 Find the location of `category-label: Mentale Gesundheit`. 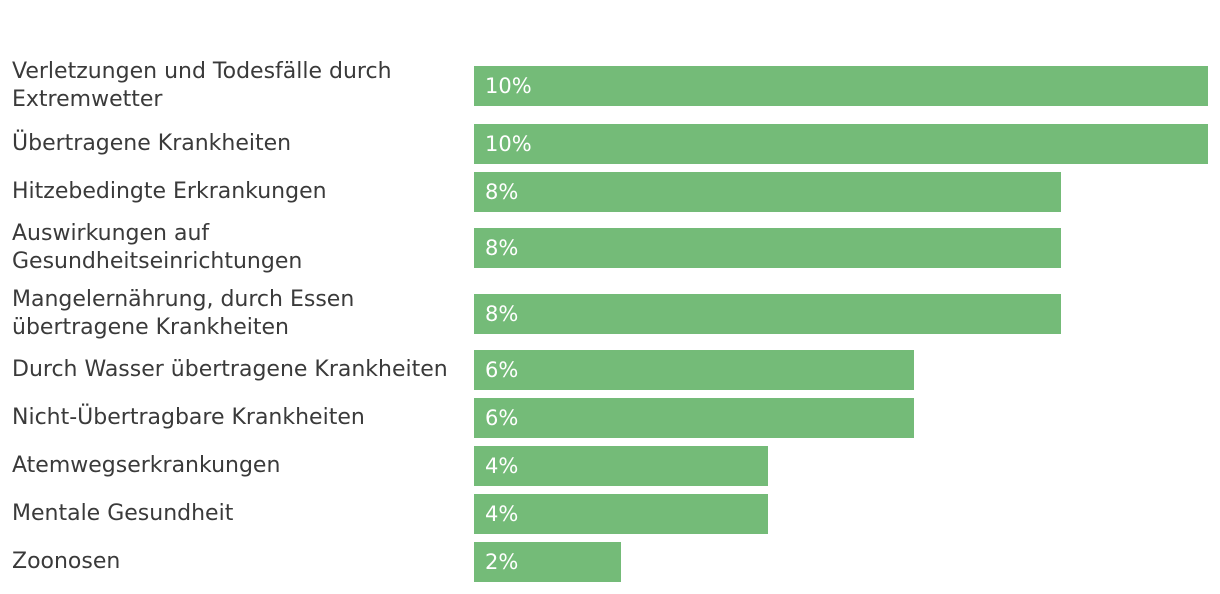

category-label: Mentale Gesundheit is located at coordinates (123, 513).